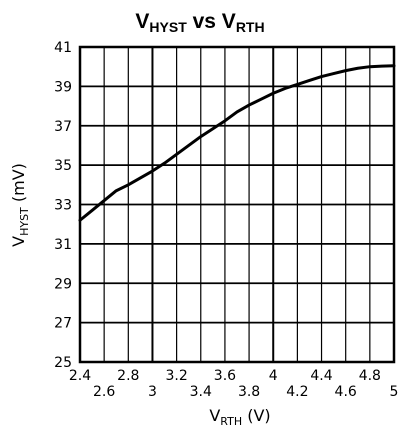  What do you see at coordinates (321, 376) in the screenshot?
I see `x-tick-label-upper: 4.4` at bounding box center [321, 376].